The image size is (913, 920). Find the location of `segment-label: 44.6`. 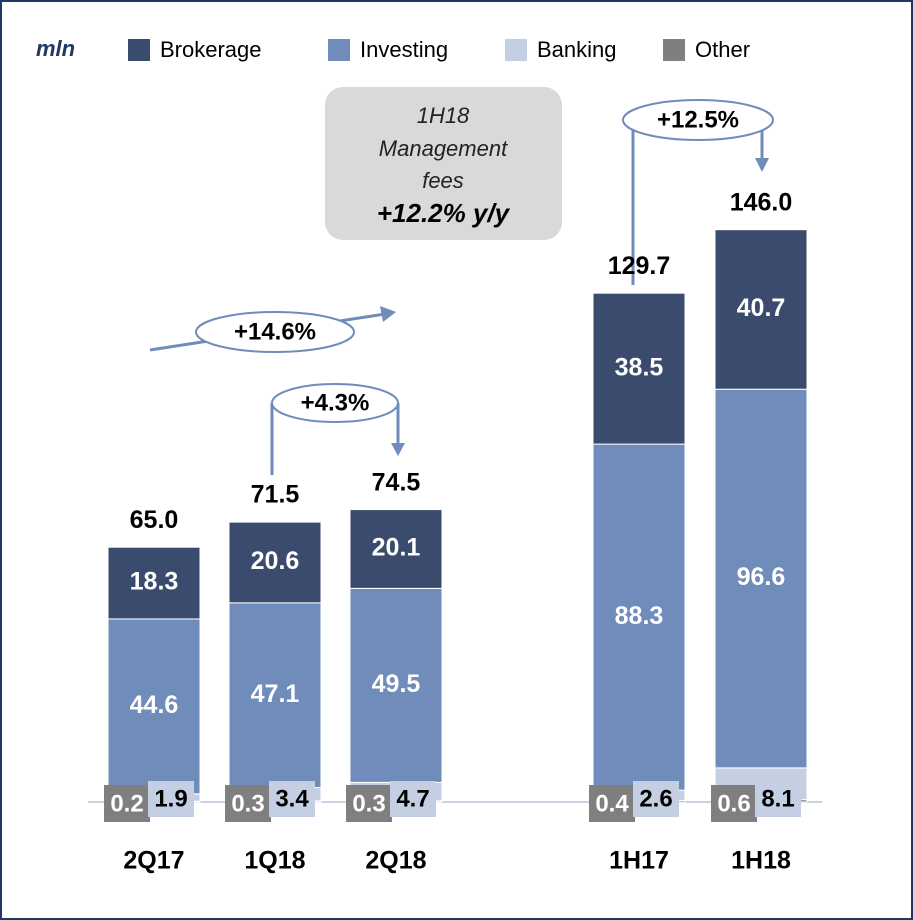

segment-label: 44.6 is located at coordinates (154, 705).